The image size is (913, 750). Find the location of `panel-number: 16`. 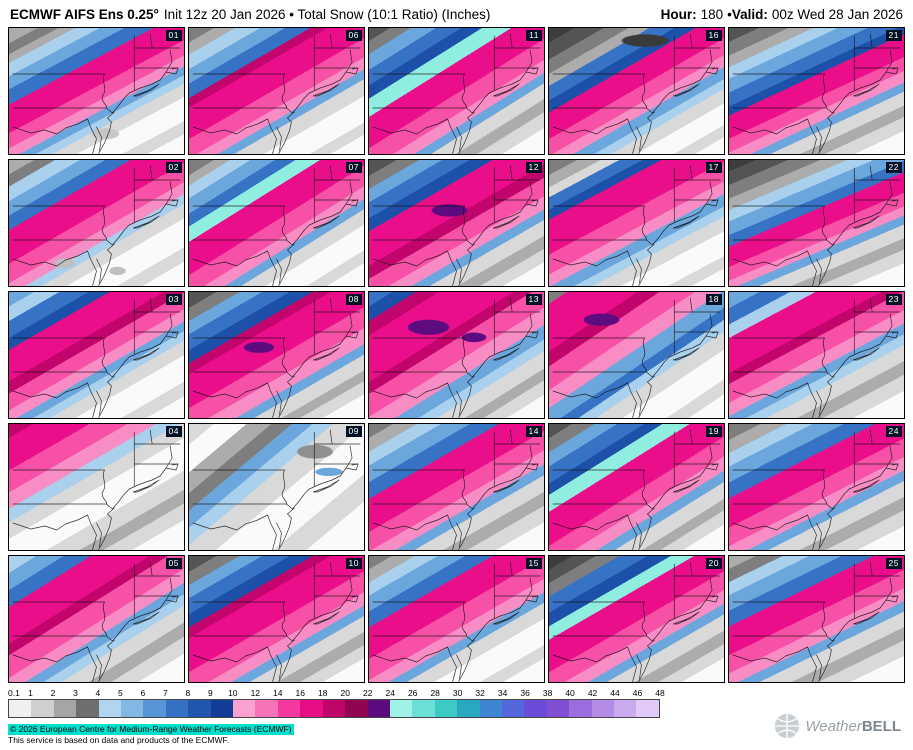

panel-number: 16 is located at coordinates (713, 35).